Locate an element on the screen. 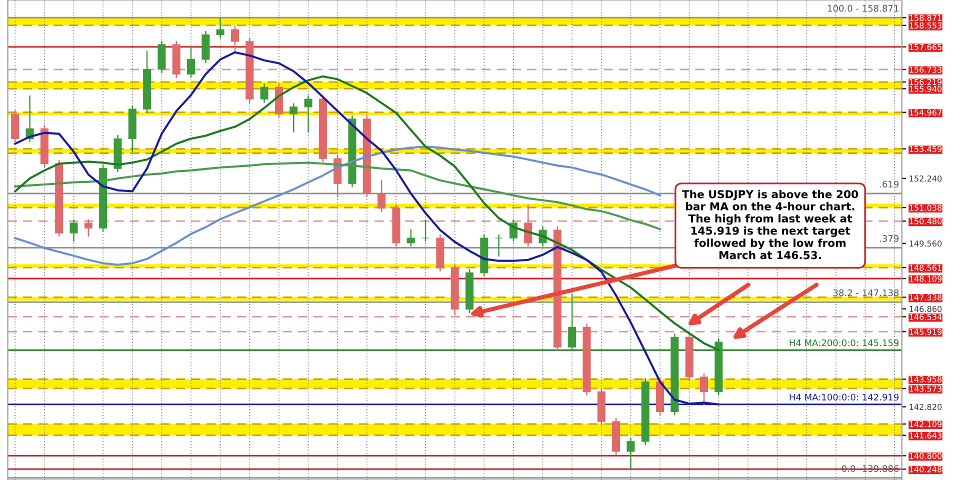 The height and width of the screenshot is (480, 975). y-tick-label: 145.919 is located at coordinates (926, 331).